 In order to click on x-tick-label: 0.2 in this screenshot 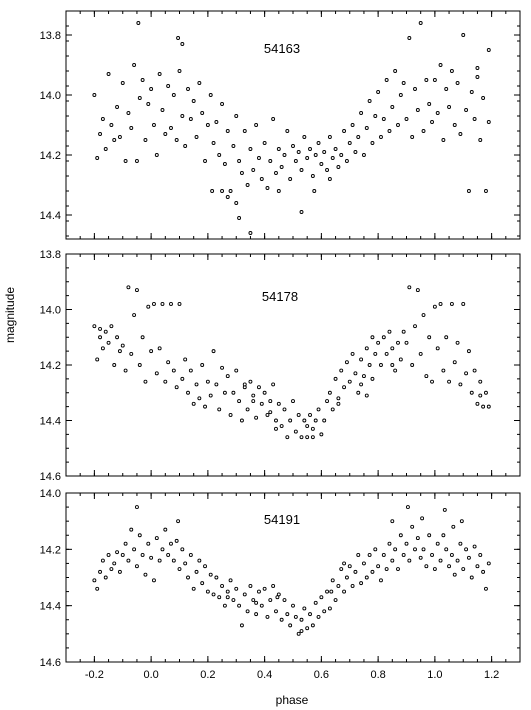, I will do `click(207, 675)`.